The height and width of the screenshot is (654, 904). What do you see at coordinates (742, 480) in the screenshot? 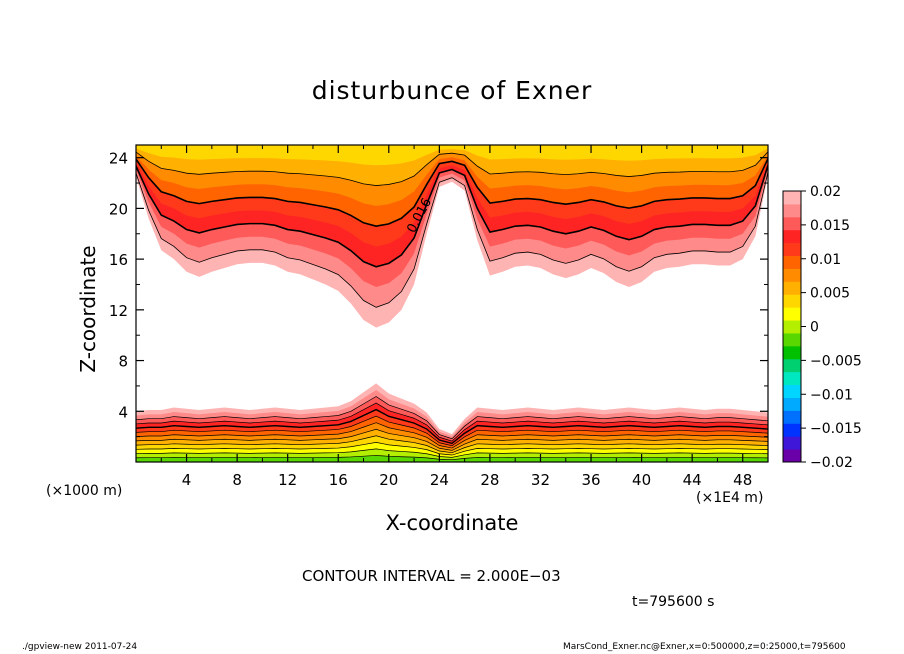
I see `x-tick-label: 48` at bounding box center [742, 480].